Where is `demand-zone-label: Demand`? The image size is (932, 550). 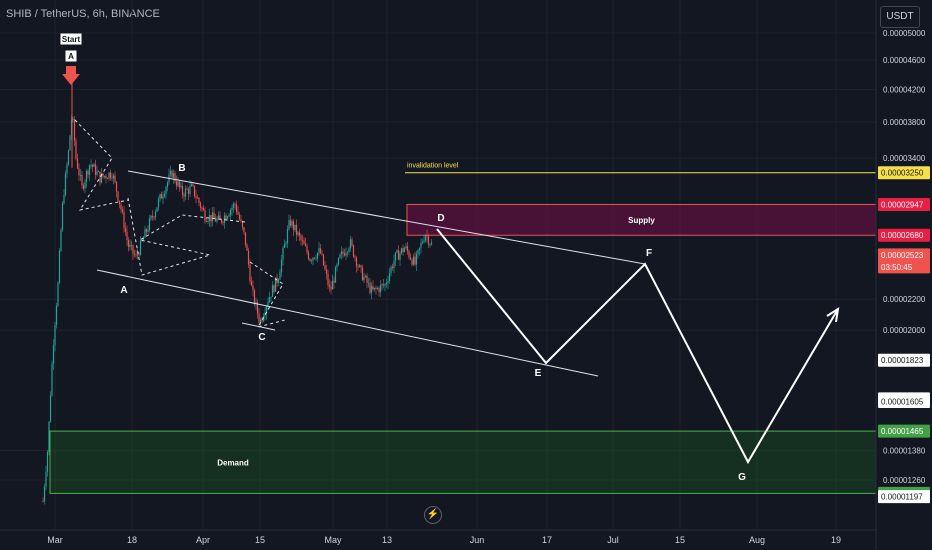 demand-zone-label: Demand is located at coordinates (233, 462).